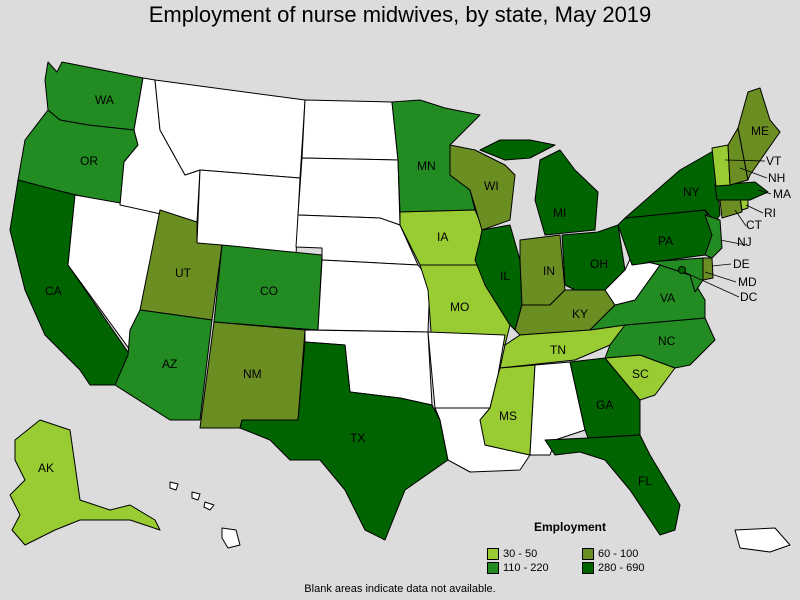 This screenshot has width=800, height=600. Describe the element at coordinates (612, 485) in the screenshot. I see `state-fl` at that location.